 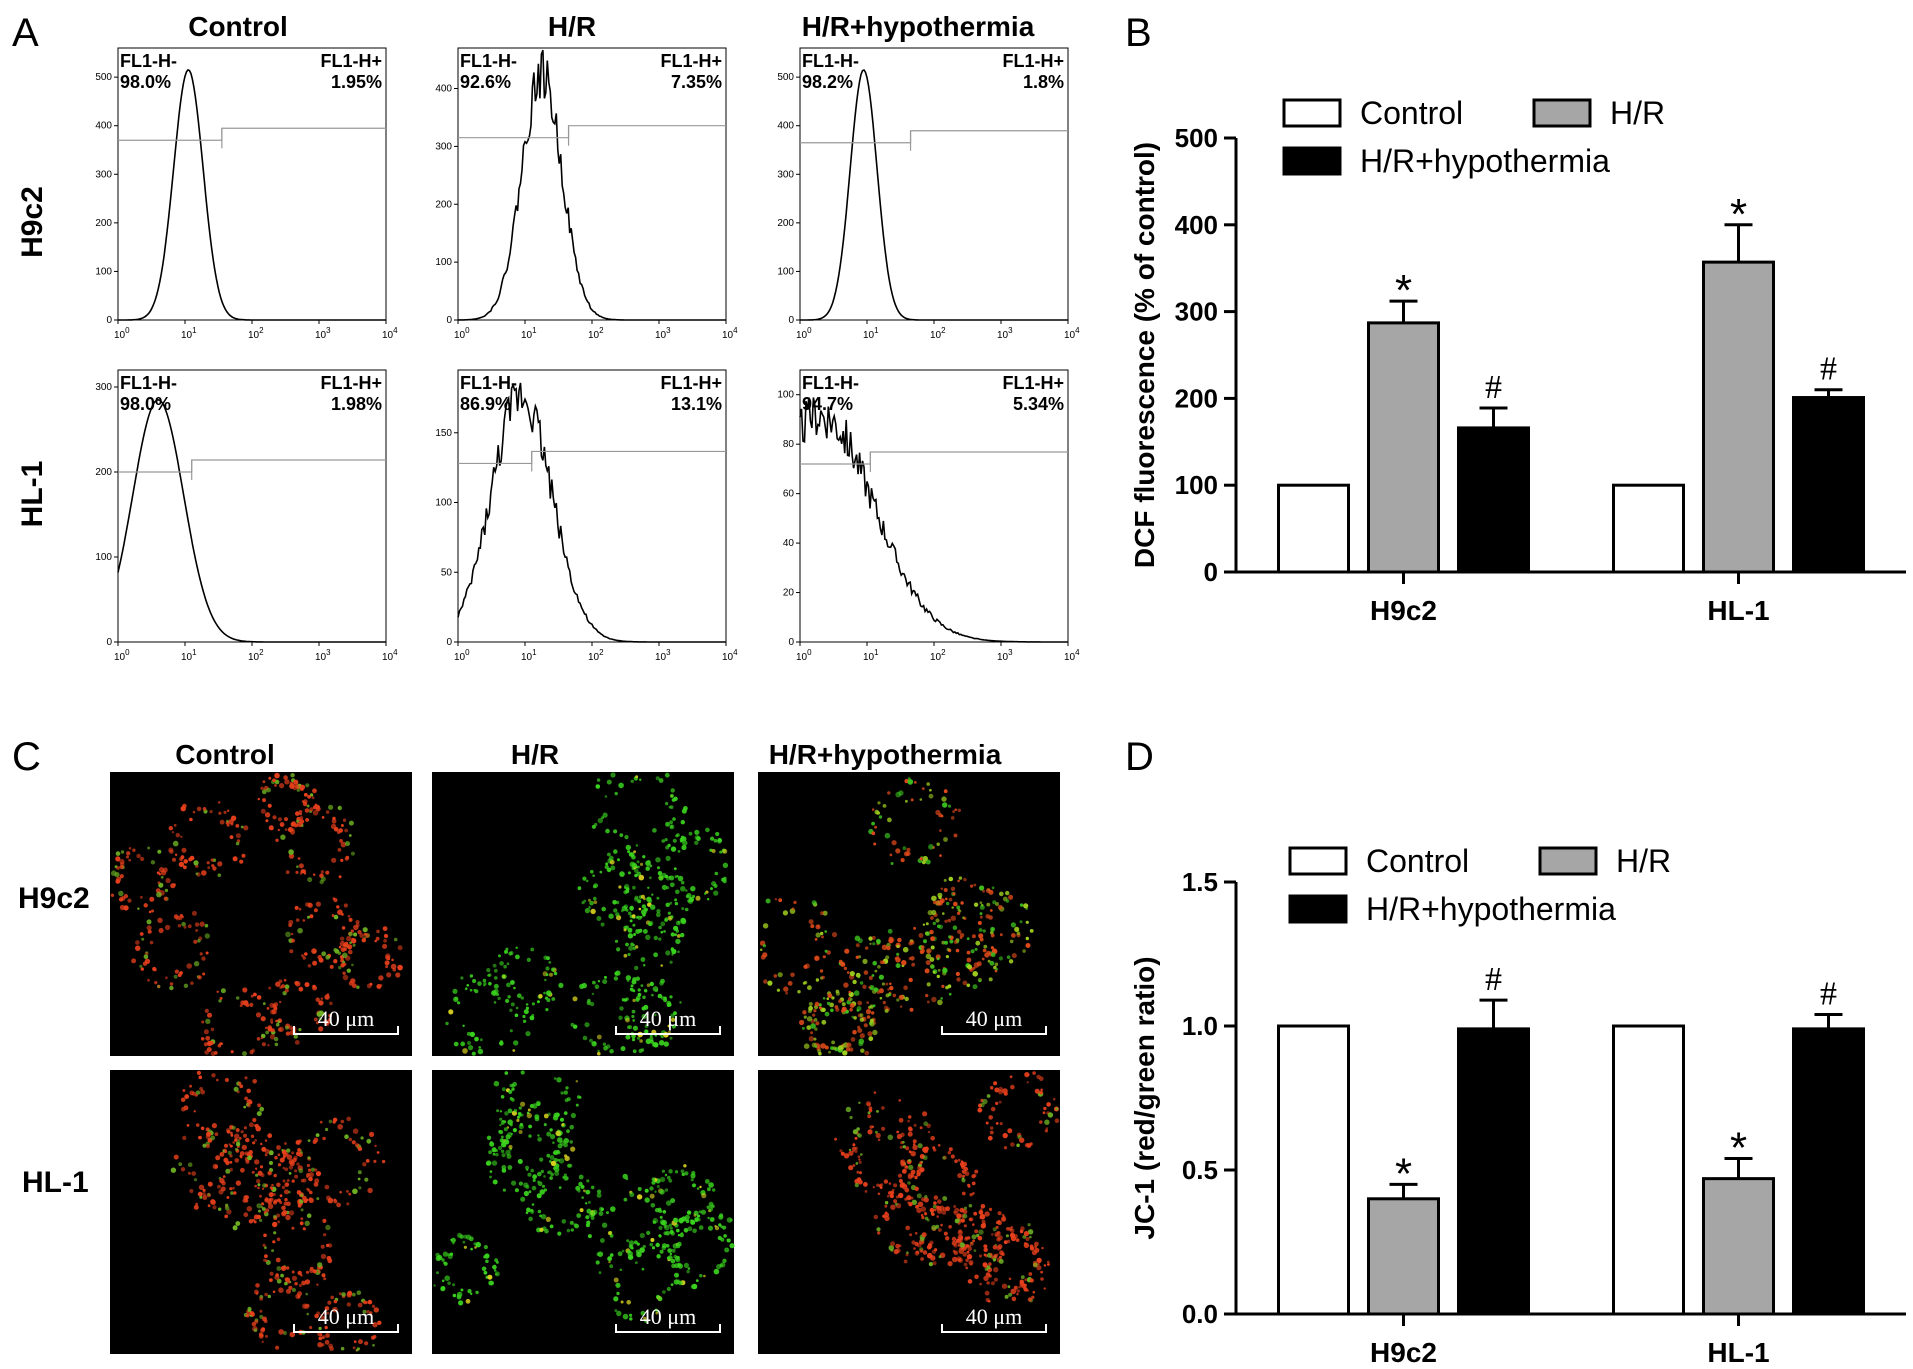 What do you see at coordinates (789, 543) in the screenshot?
I see `y-tick-label: 40` at bounding box center [789, 543].